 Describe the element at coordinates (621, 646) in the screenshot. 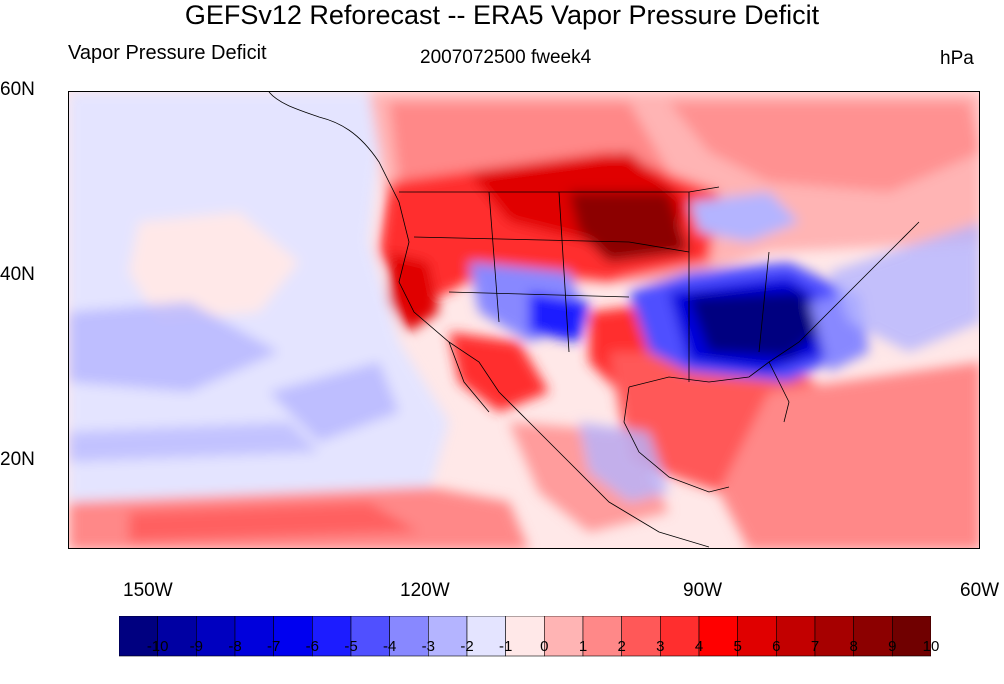

I see `colorbar-tick-label: 2` at that location.